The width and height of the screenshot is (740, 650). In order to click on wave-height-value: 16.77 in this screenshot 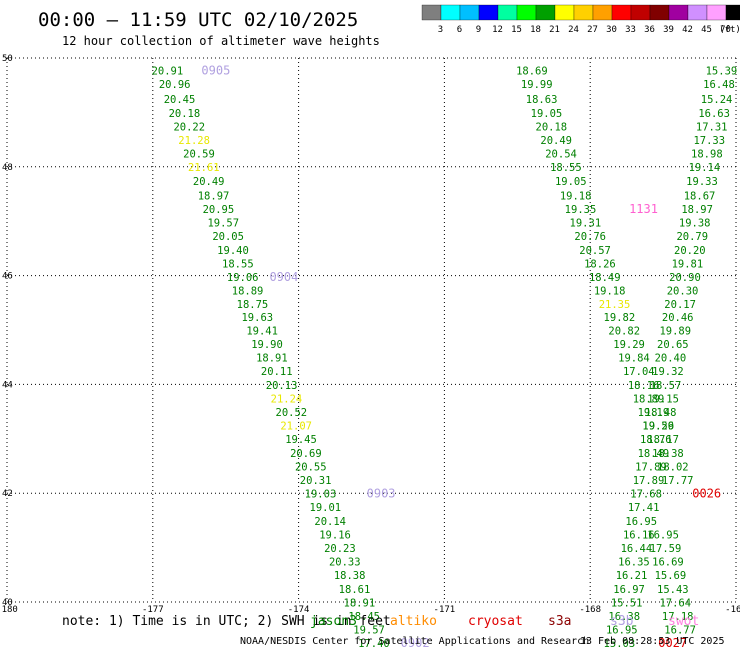, I will do `click(680, 631)`.